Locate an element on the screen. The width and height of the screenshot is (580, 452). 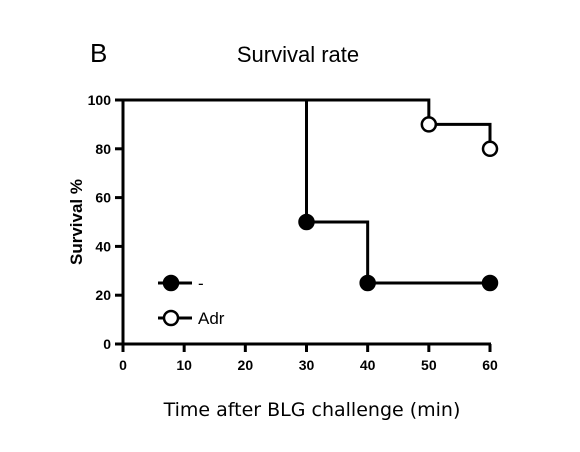
y-tick-label: 0 is located at coordinates (107, 344).